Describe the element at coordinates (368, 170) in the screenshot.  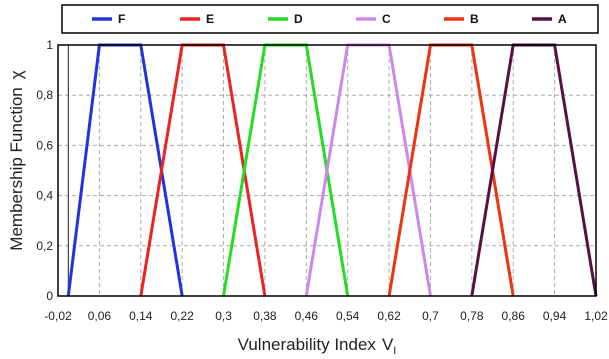
I see `series-line-C` at that location.